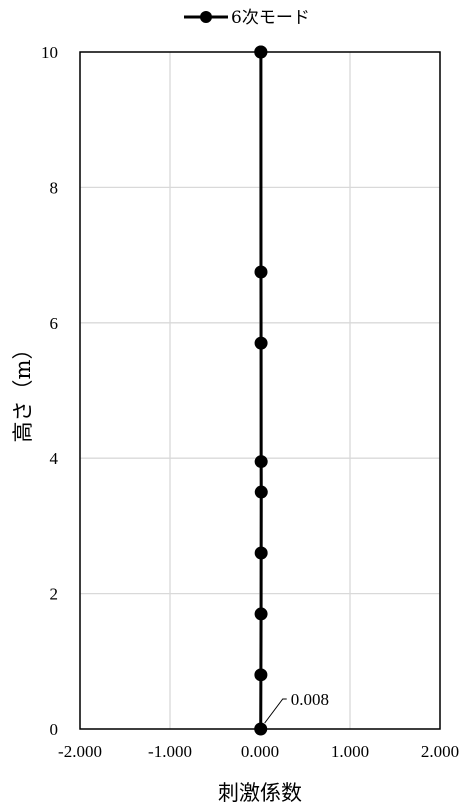  I want to click on y-tick-label: 6, so click(54, 323).